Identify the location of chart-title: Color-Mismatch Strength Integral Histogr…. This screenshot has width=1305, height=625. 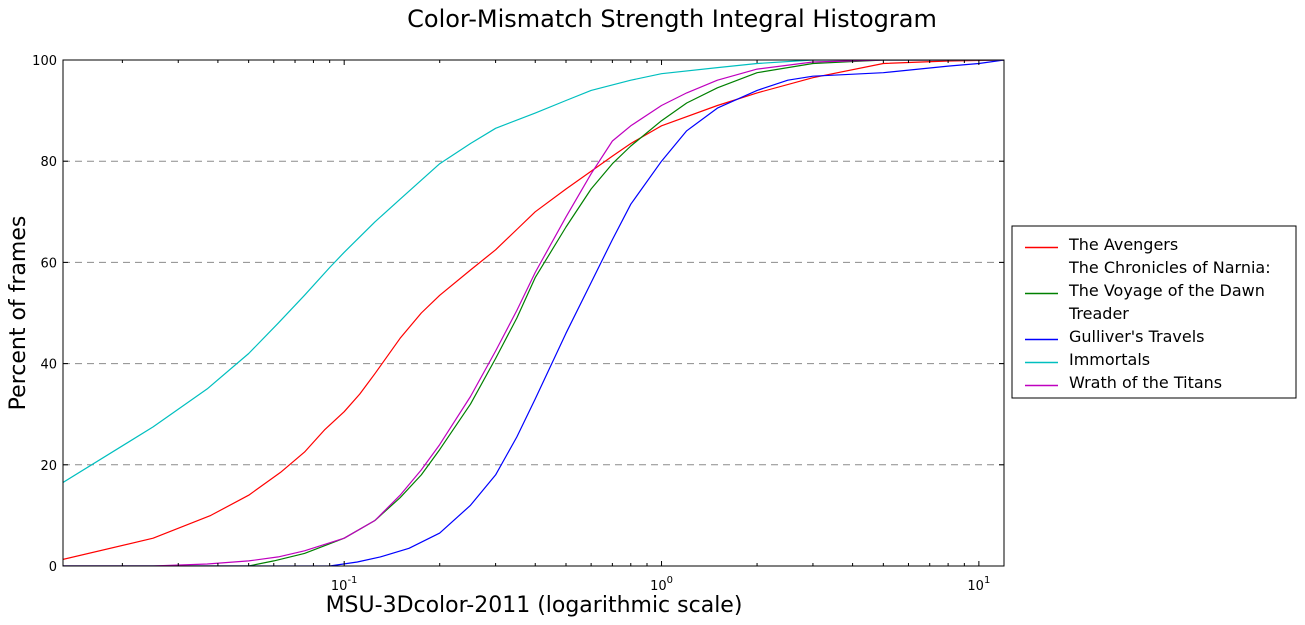
(672, 19).